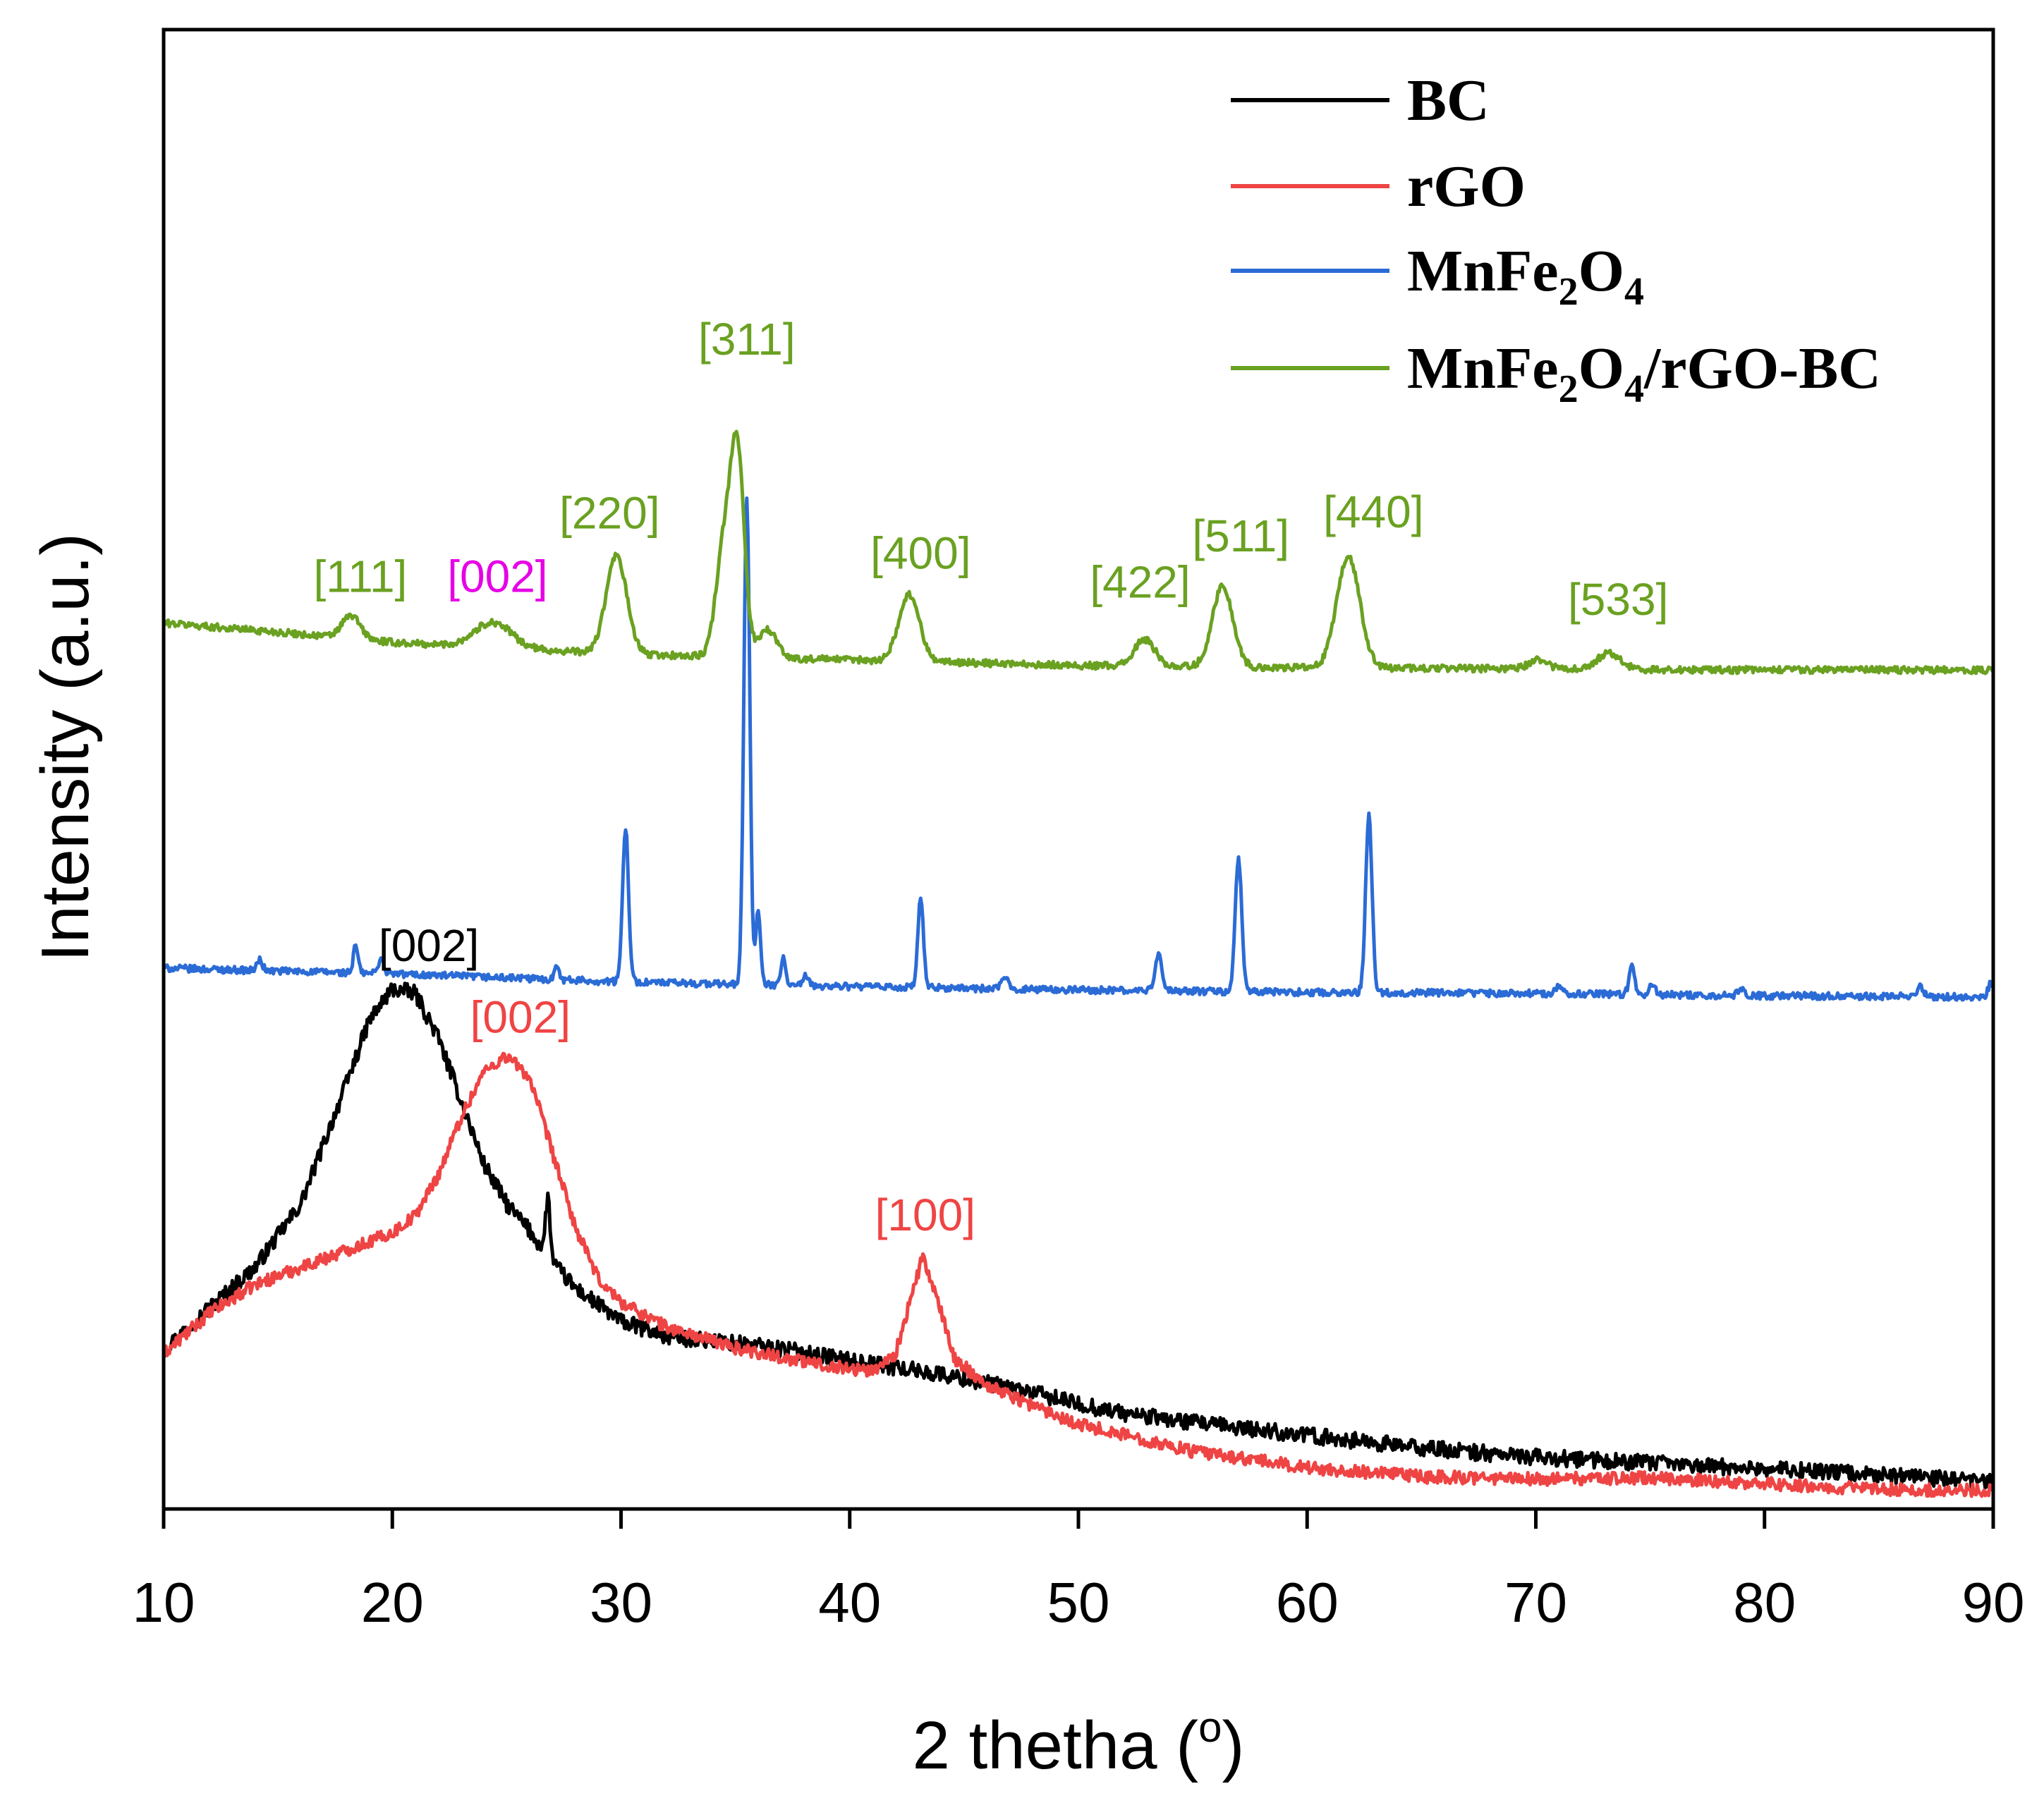 This screenshot has width=2044, height=1815. Describe the element at coordinates (621, 1602) in the screenshot. I see `x-tick-label-2: 30` at that location.